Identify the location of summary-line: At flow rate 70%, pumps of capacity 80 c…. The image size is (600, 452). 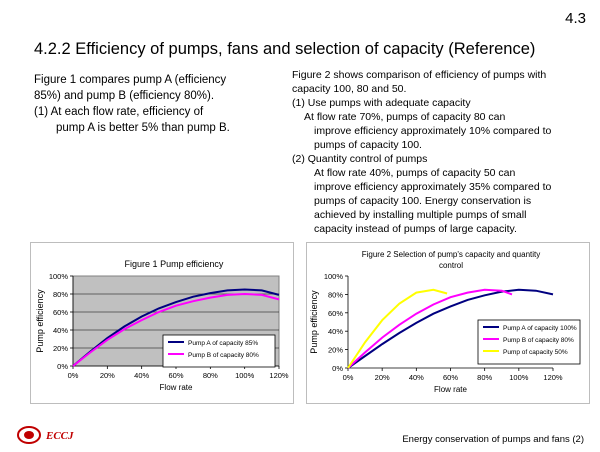
(405, 117).